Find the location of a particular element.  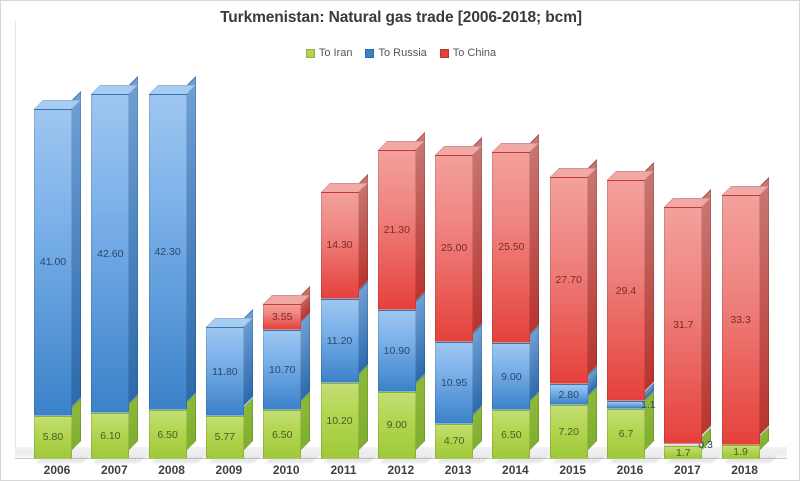

x-axis-label: 2009 is located at coordinates (229, 470).